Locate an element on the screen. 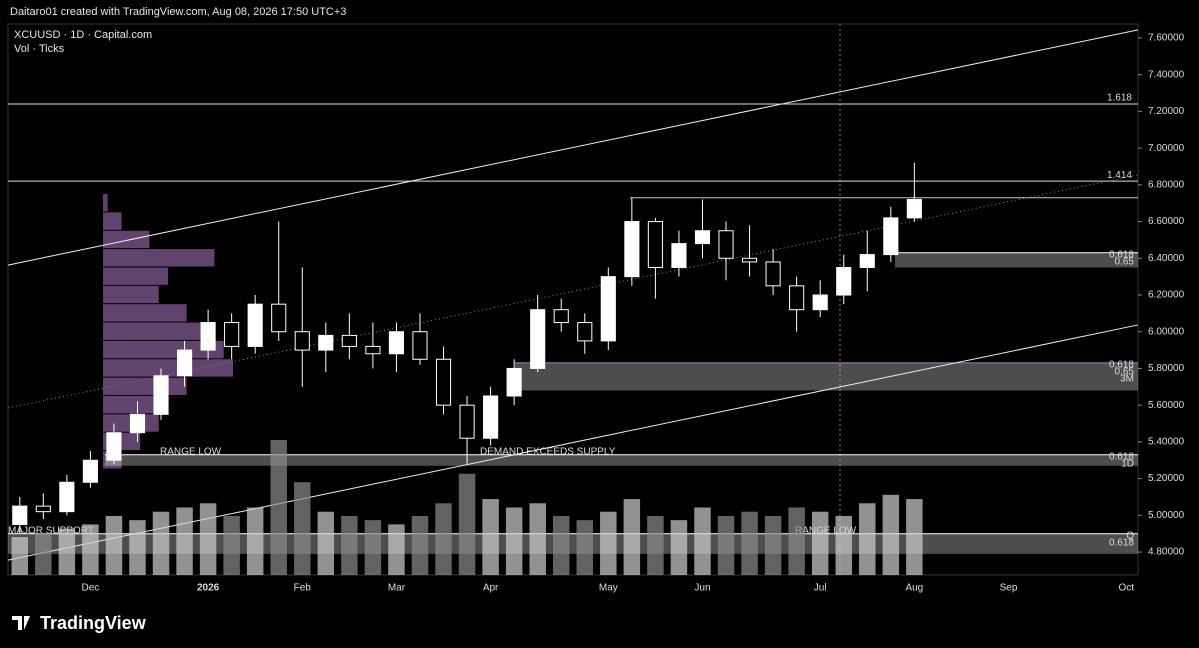 The height and width of the screenshot is (648, 1199). x-tick-label: Apr is located at coordinates (491, 588).